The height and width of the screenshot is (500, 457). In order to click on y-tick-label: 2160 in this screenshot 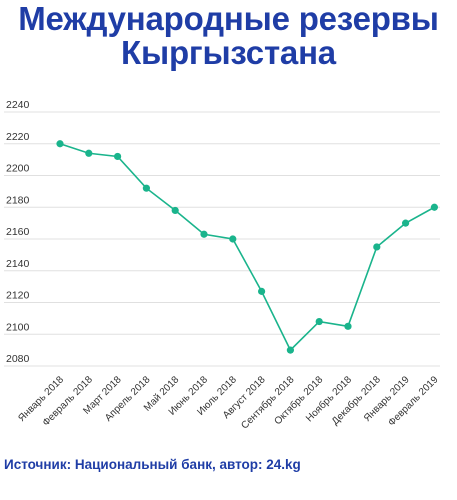, I will do `click(18, 232)`.